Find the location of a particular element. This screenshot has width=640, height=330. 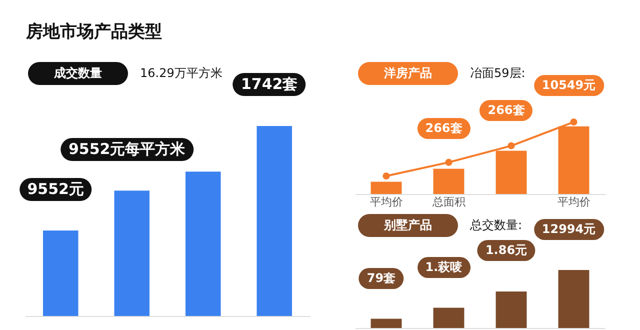

annotation: 9552元每平方米 is located at coordinates (127, 149).